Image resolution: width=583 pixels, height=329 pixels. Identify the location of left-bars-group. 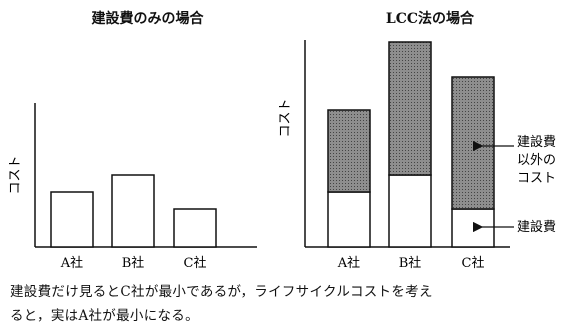
(133, 211).